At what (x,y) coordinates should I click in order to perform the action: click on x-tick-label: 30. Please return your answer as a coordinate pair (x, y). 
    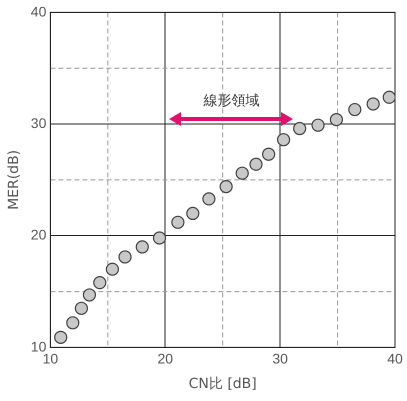
    Looking at the image, I should click on (280, 358).